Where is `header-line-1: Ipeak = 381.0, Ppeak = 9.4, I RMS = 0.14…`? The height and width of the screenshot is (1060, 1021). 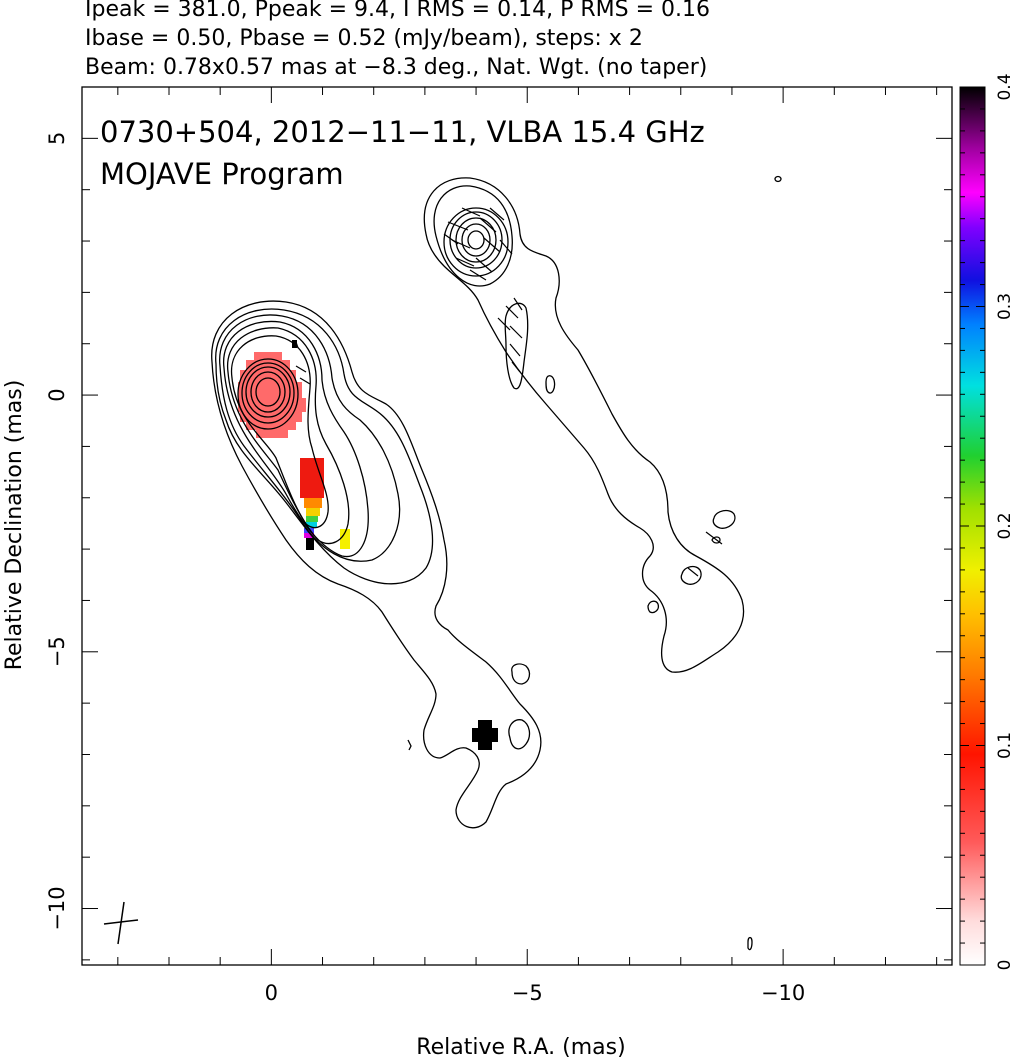 header-line-1: Ipeak = 381.0, Ppeak = 9.4, I RMS = 0.14… is located at coordinates (397, 11).